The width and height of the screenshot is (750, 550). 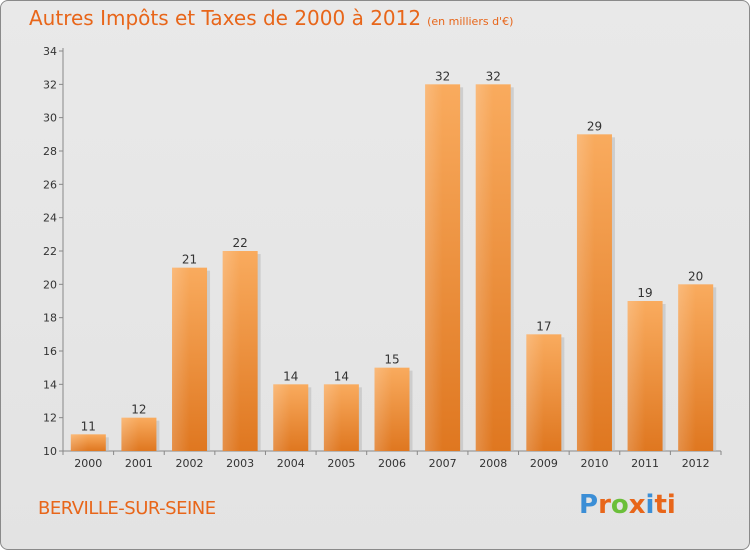 What do you see at coordinates (50, 51) in the screenshot?
I see `y-tick-label: 34` at bounding box center [50, 51].